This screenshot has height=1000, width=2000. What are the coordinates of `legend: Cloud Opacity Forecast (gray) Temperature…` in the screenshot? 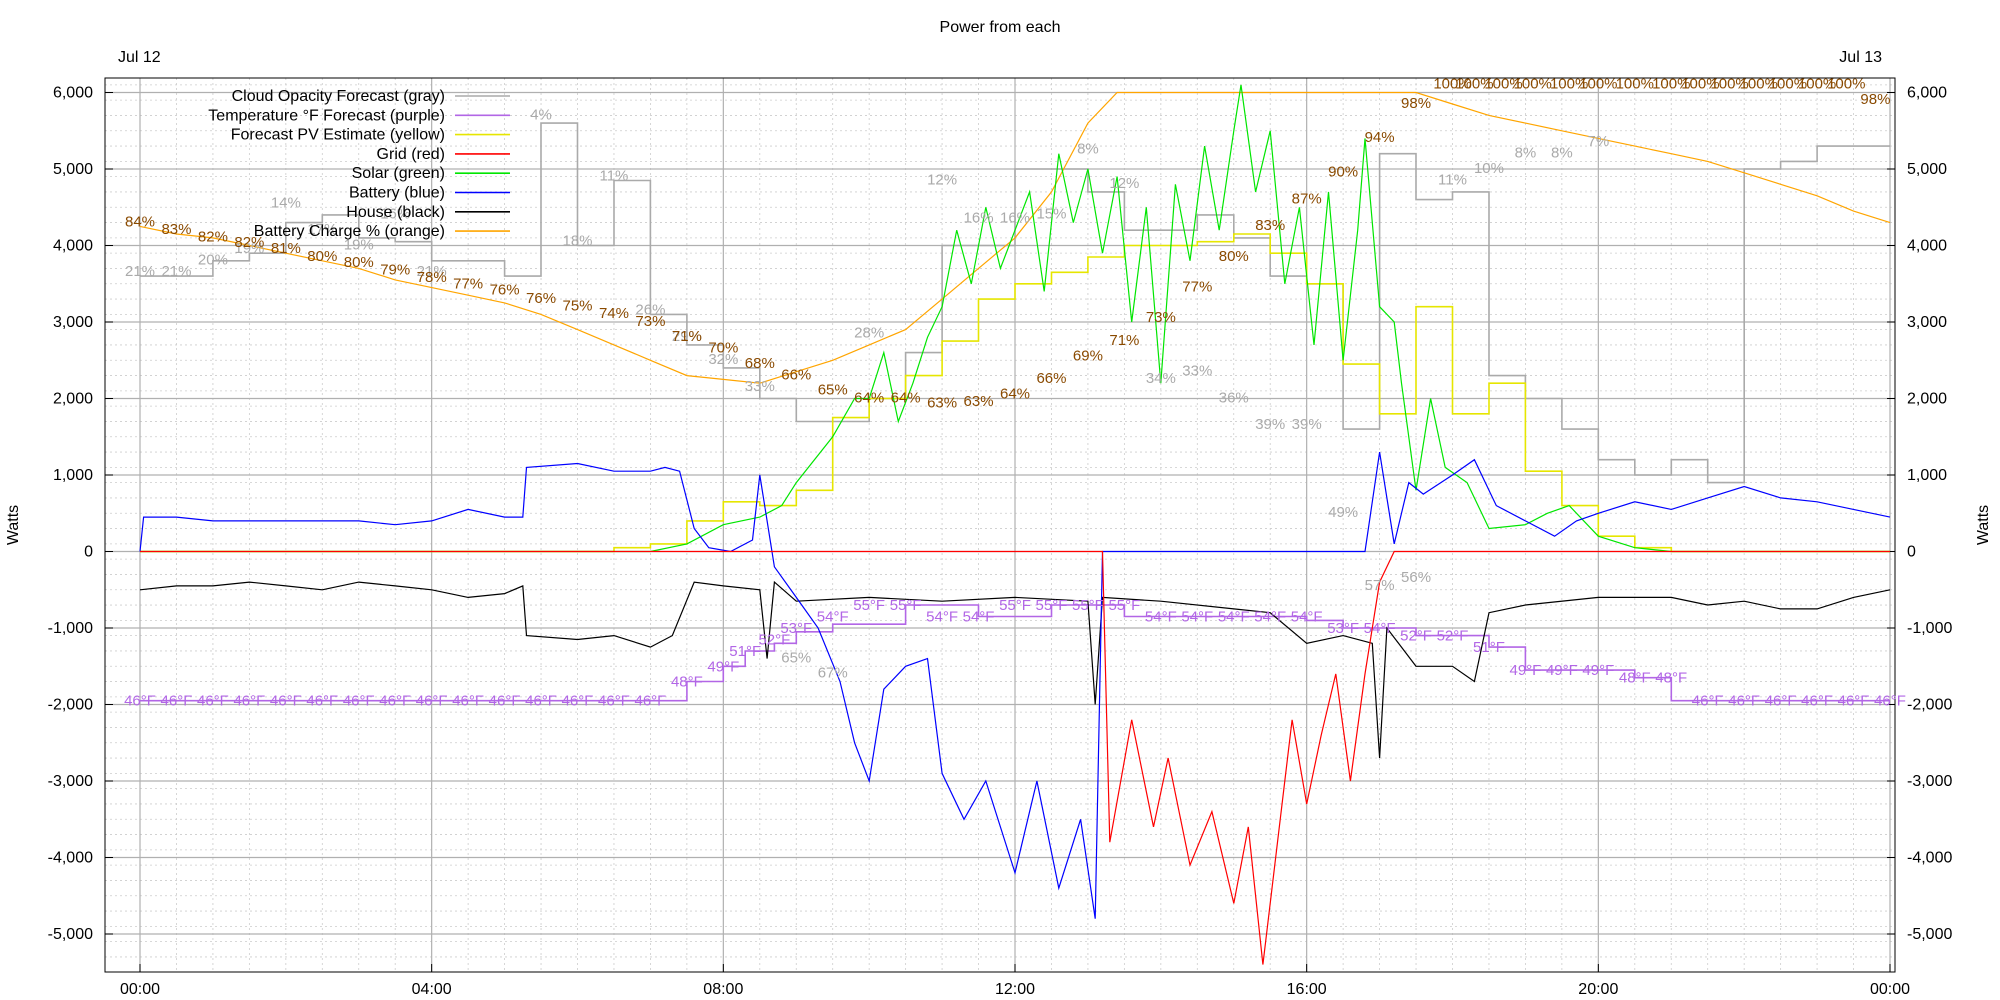 It's located at (359, 164).